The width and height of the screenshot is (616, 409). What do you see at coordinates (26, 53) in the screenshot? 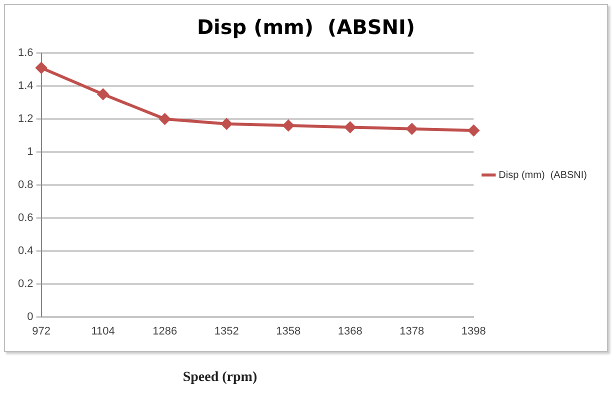
I see `y-tick-label: 1.6` at bounding box center [26, 53].